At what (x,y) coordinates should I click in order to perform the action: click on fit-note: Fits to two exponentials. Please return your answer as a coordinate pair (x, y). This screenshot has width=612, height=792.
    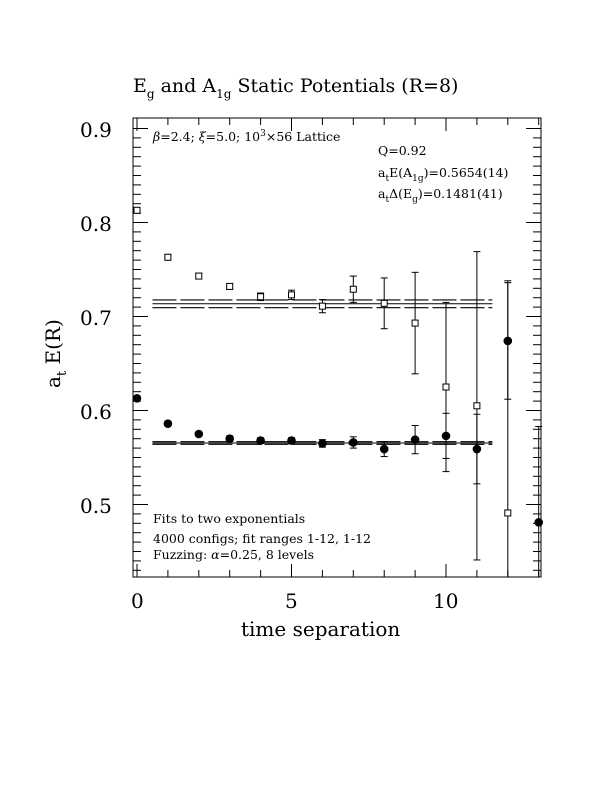
    Looking at the image, I should click on (229, 518).